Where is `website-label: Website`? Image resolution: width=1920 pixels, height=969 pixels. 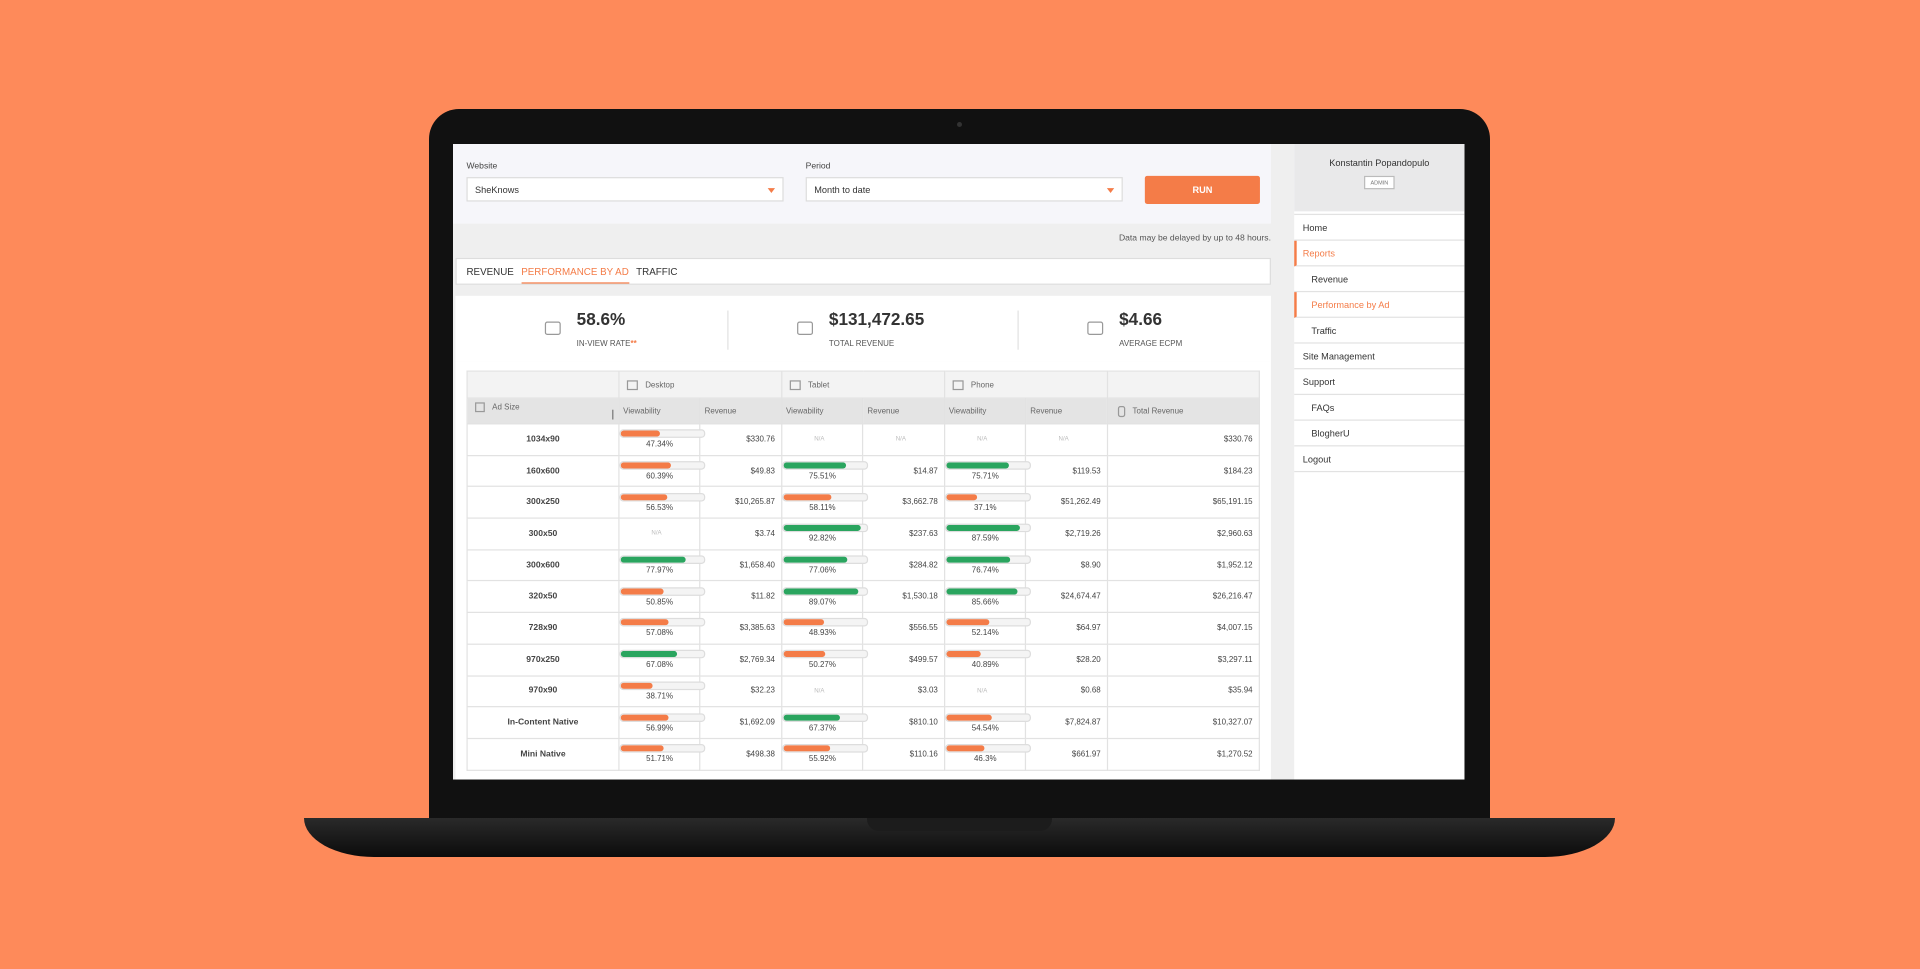
website-label: Website is located at coordinates (482, 166).